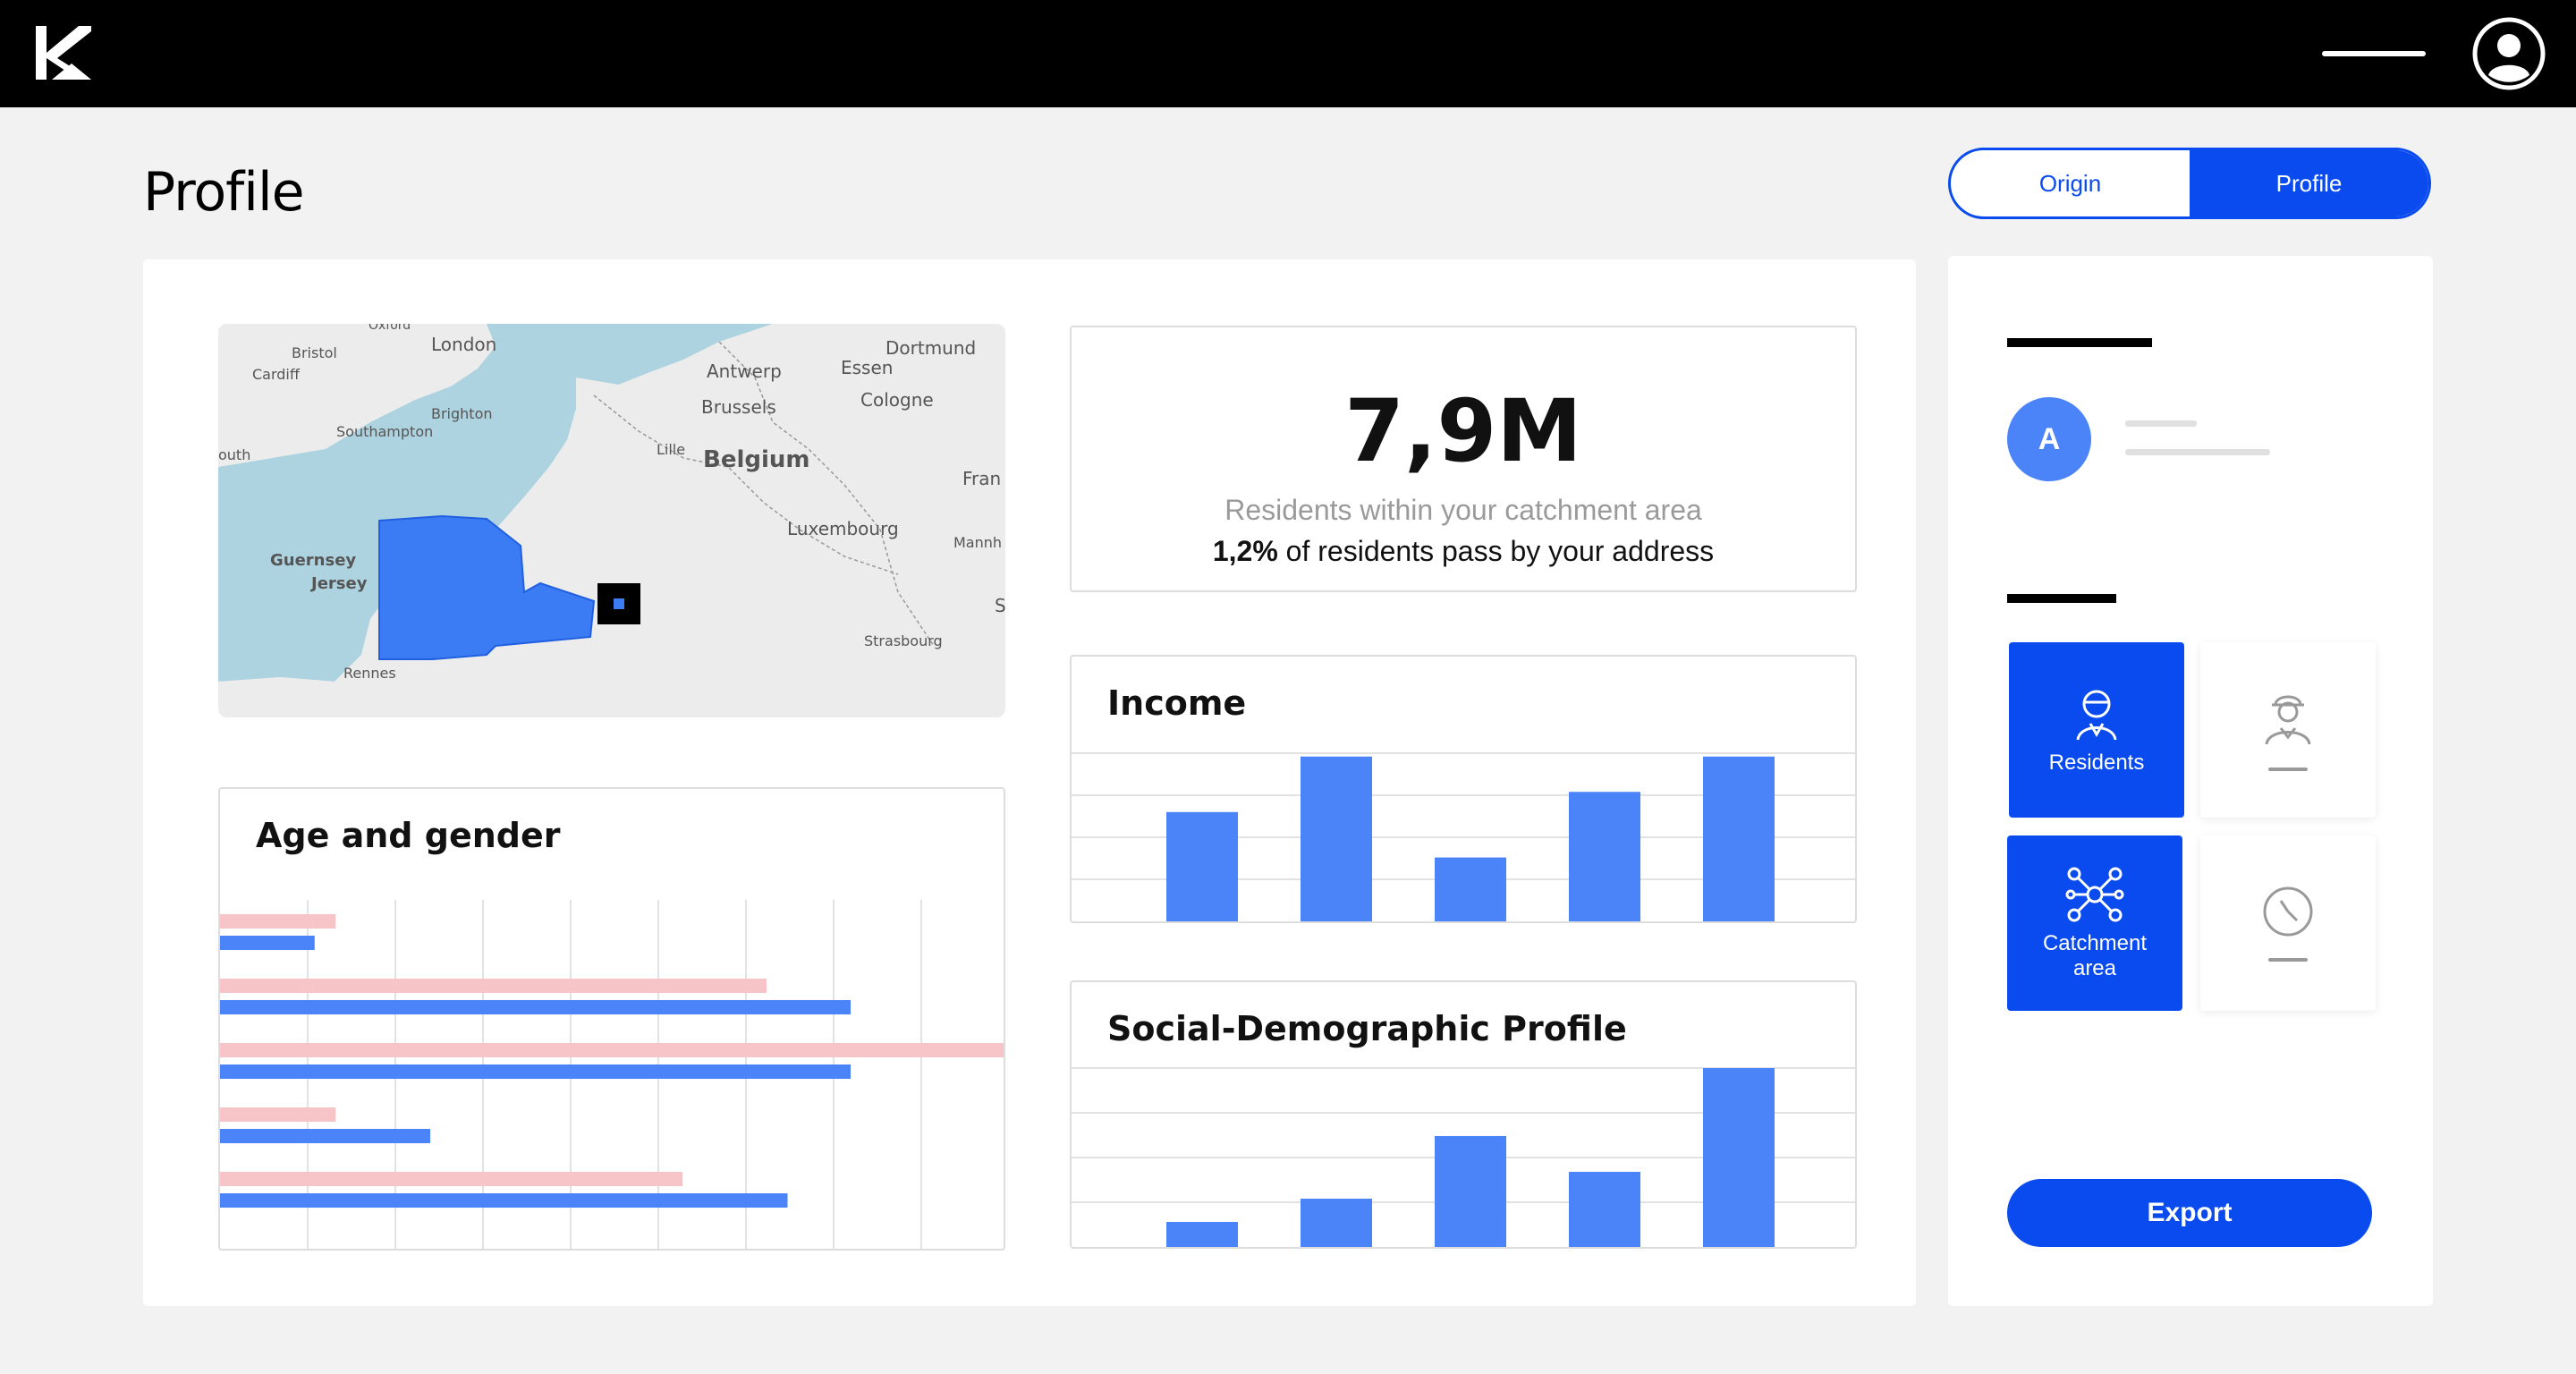 The image size is (2576, 1374). What do you see at coordinates (867, 367) in the screenshot?
I see `map-label-essen: Essen` at bounding box center [867, 367].